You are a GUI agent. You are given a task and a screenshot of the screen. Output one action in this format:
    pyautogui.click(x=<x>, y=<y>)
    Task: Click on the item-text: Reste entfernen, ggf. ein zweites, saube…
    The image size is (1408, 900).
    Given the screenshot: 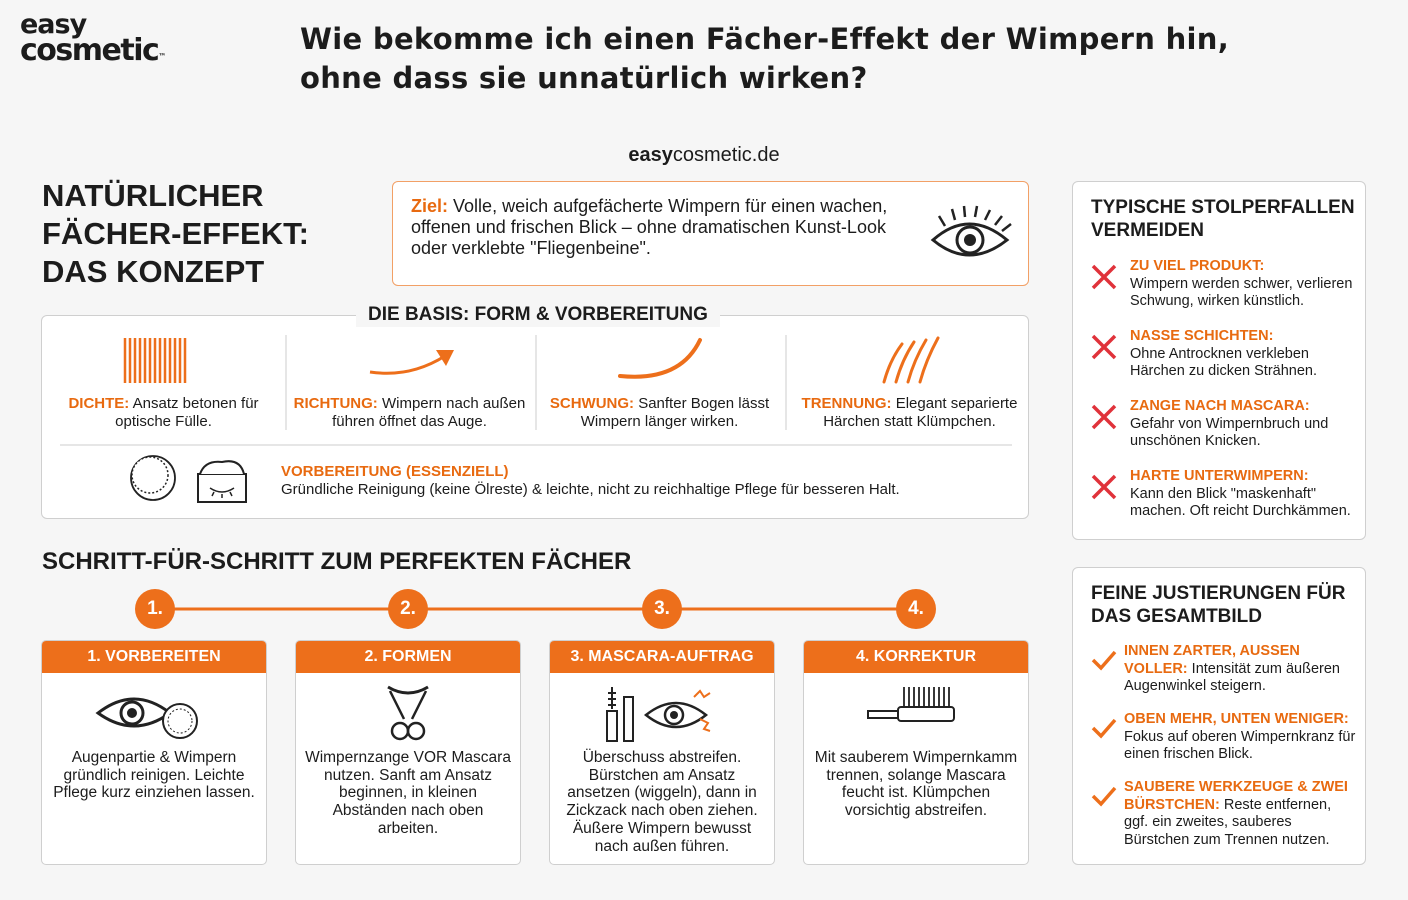 What is the action you would take?
    pyautogui.click(x=1228, y=822)
    